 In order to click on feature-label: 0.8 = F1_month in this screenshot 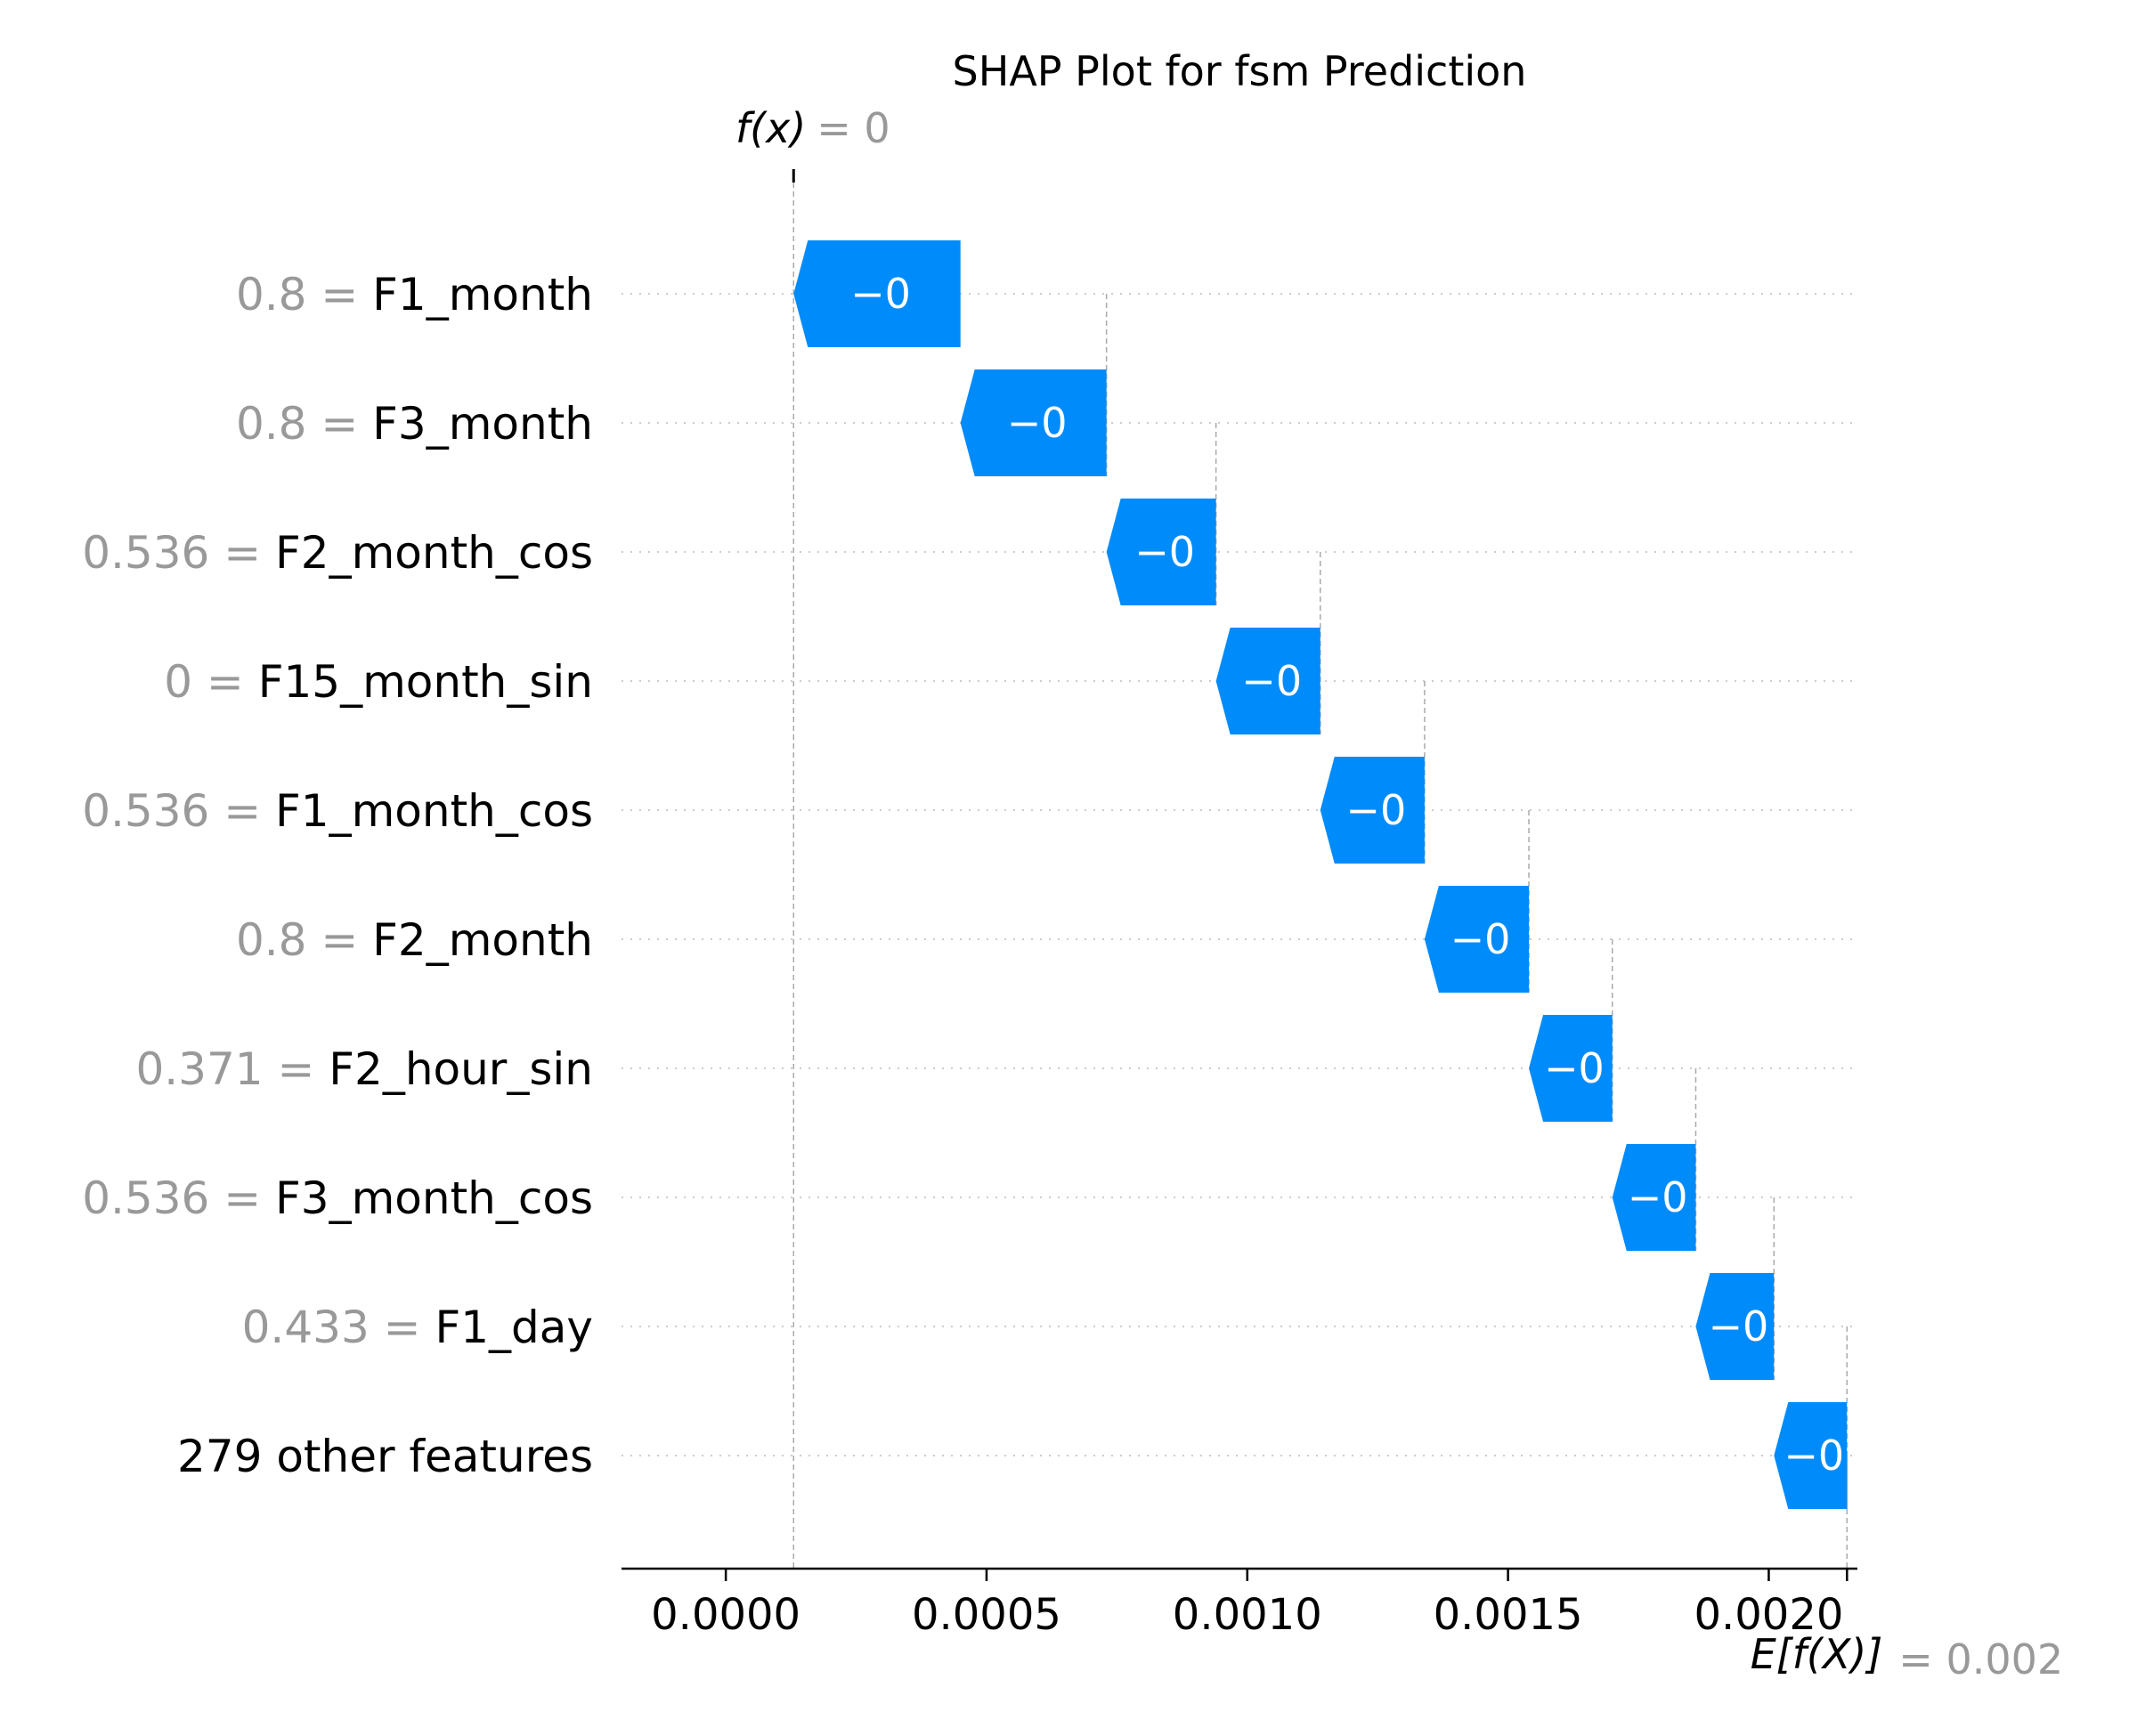, I will do `click(414, 294)`.